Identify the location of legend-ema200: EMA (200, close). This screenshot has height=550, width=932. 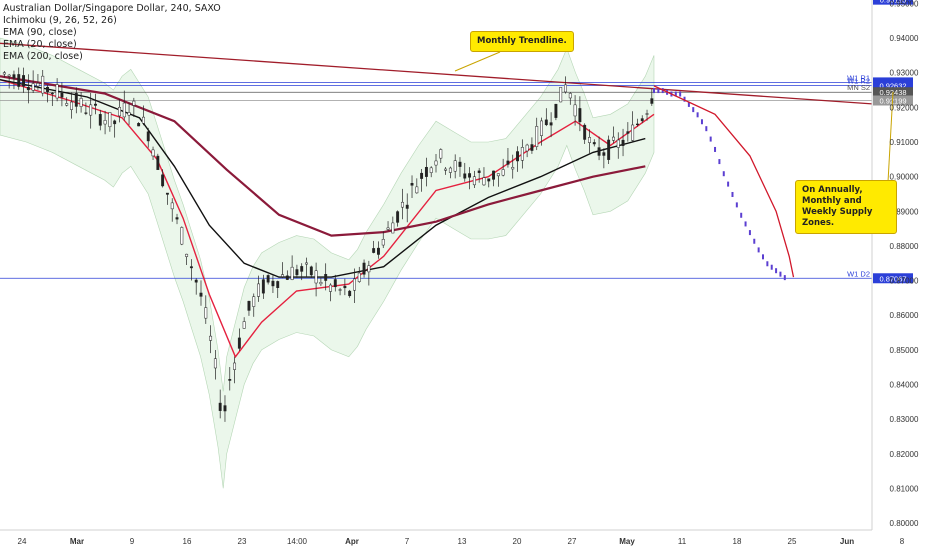
(43, 56).